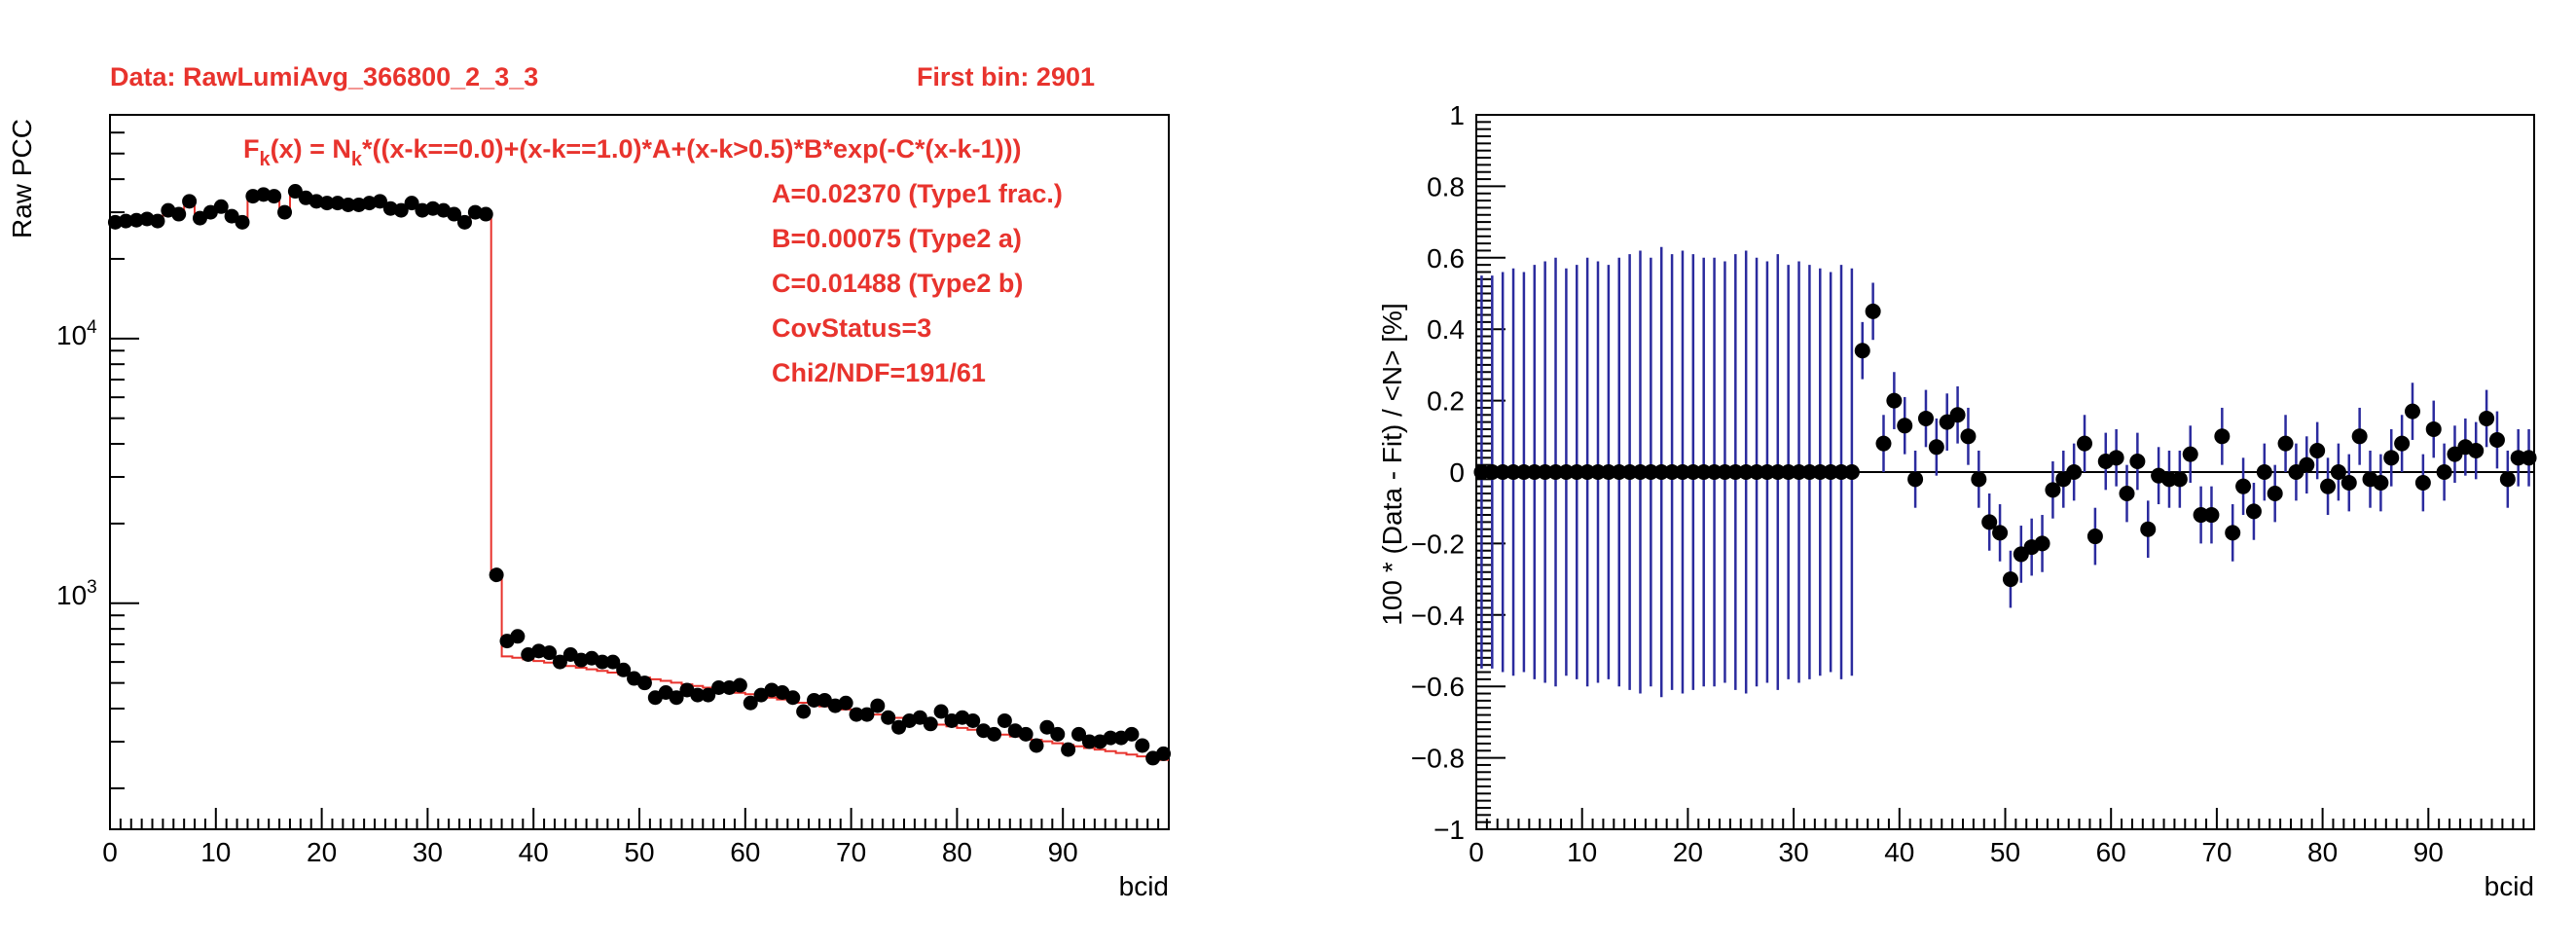 This screenshot has height=949, width=2576. I want to click on y-tick-label: 1, so click(1457, 115).